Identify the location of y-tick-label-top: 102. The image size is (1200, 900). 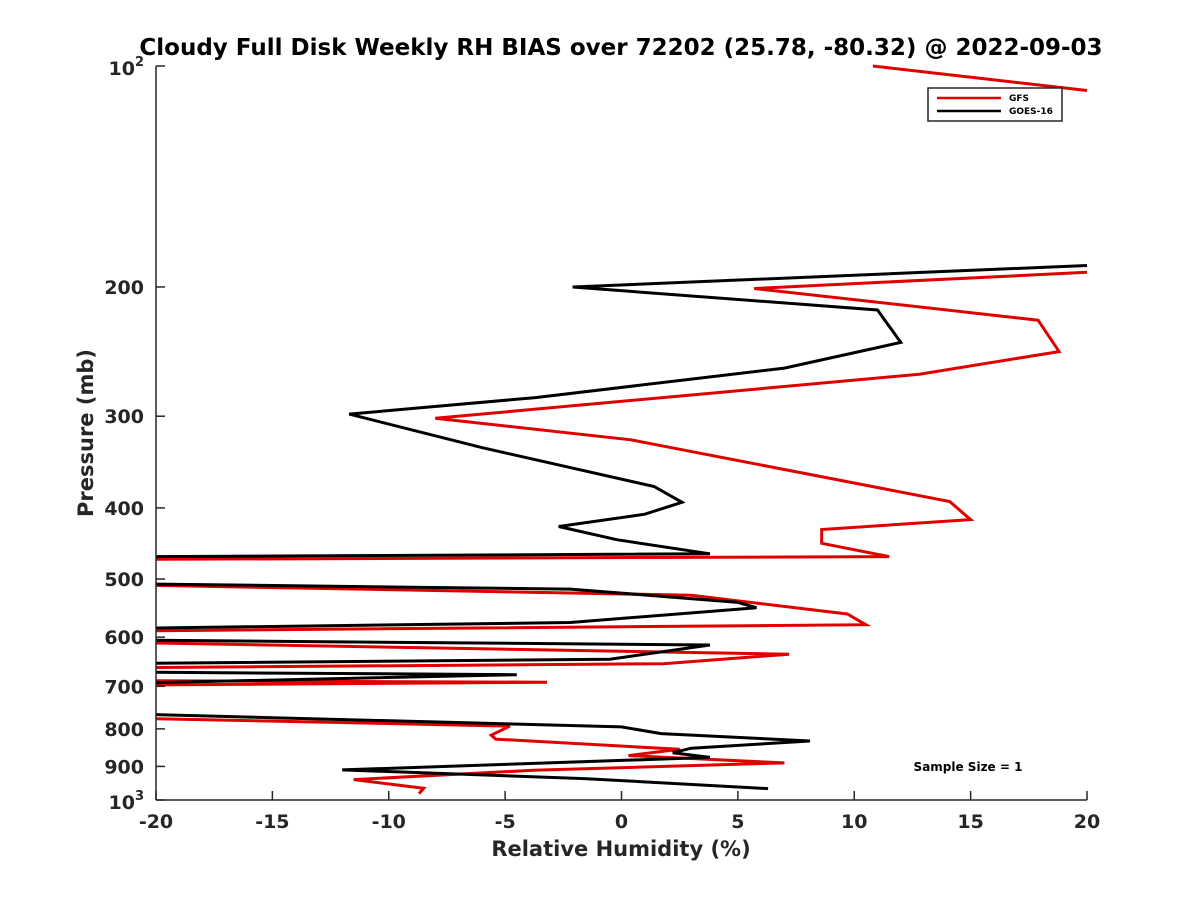
(127, 67).